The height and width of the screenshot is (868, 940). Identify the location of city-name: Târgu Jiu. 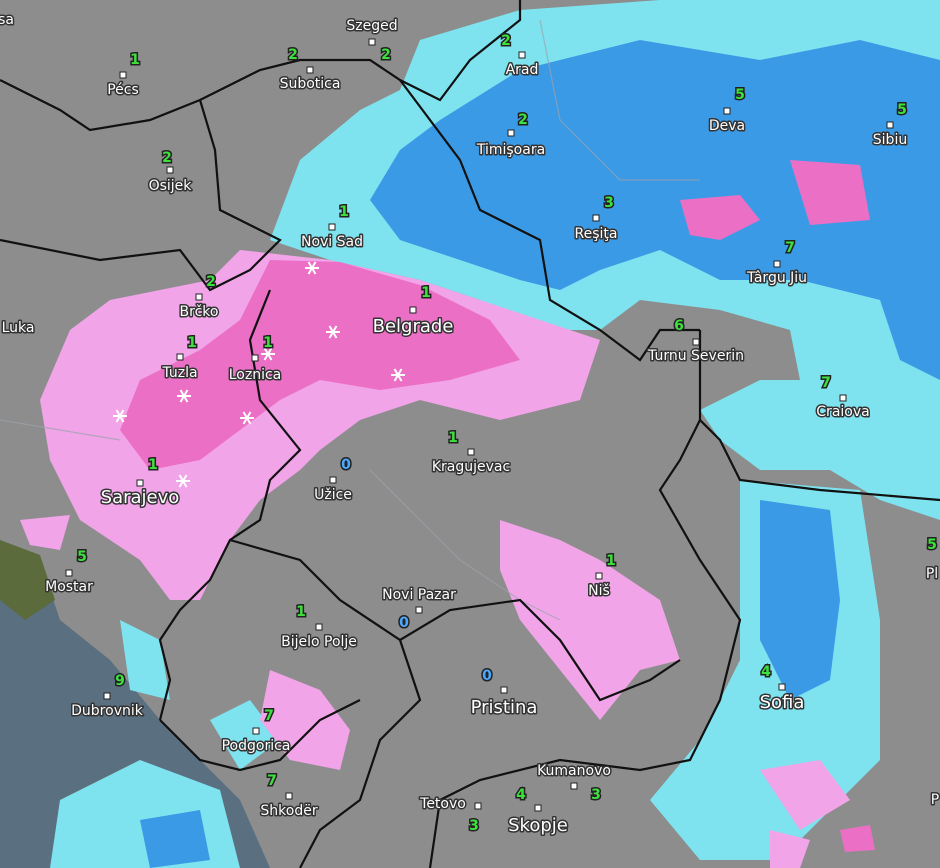
(776, 278).